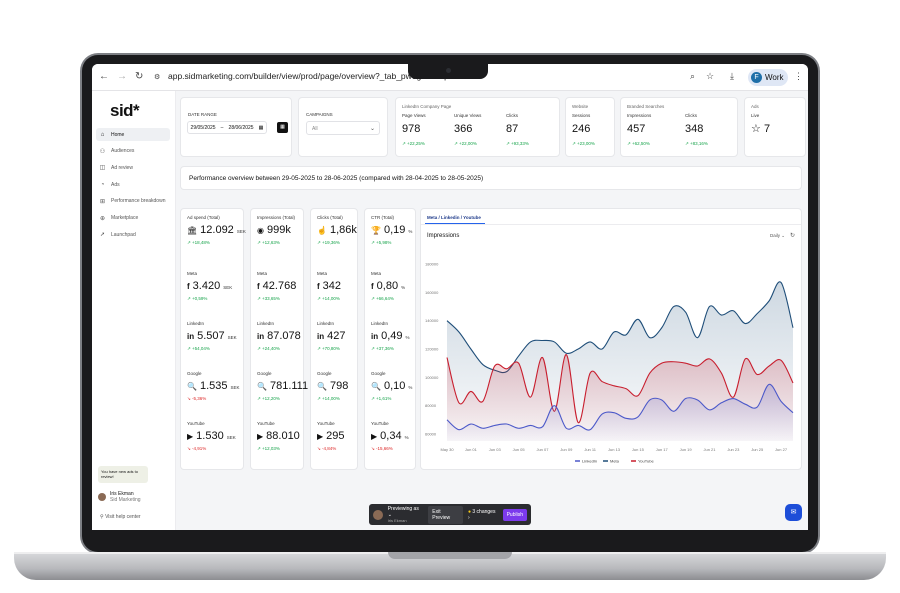  What do you see at coordinates (201, 242) in the screenshot?
I see `metric-change-value: +18,48%` at bounding box center [201, 242].